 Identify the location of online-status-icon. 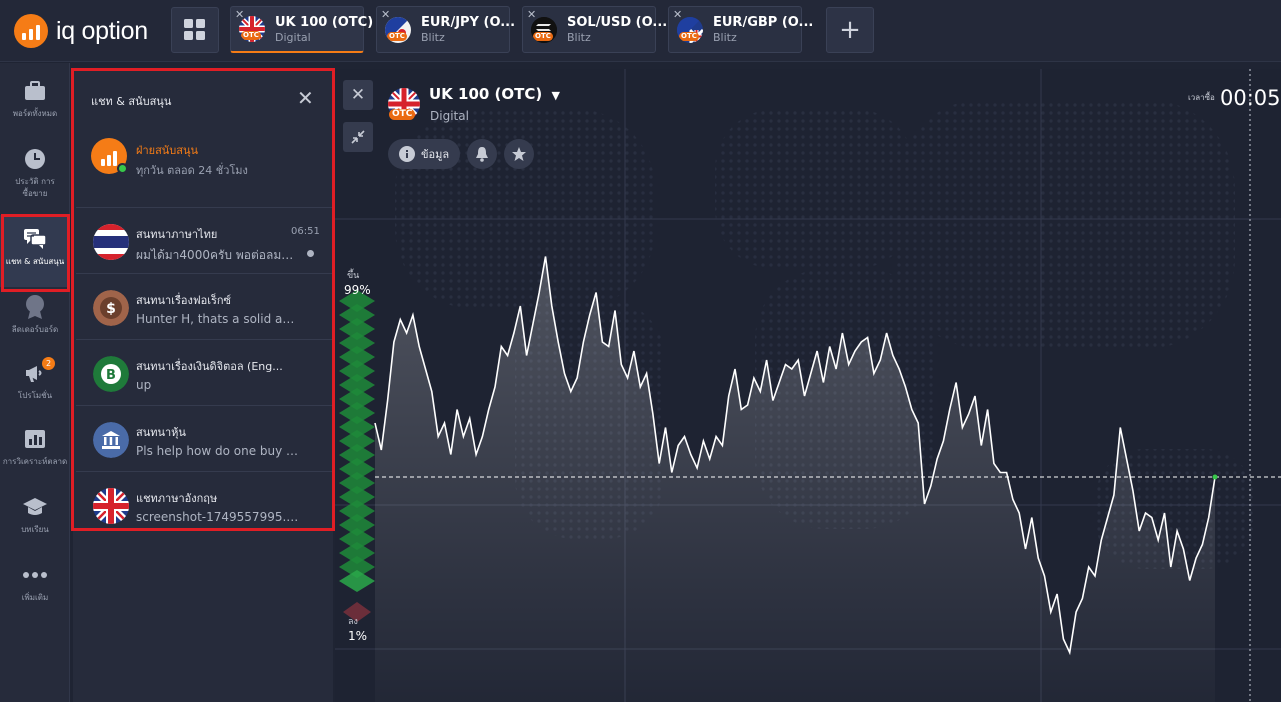
(122, 168).